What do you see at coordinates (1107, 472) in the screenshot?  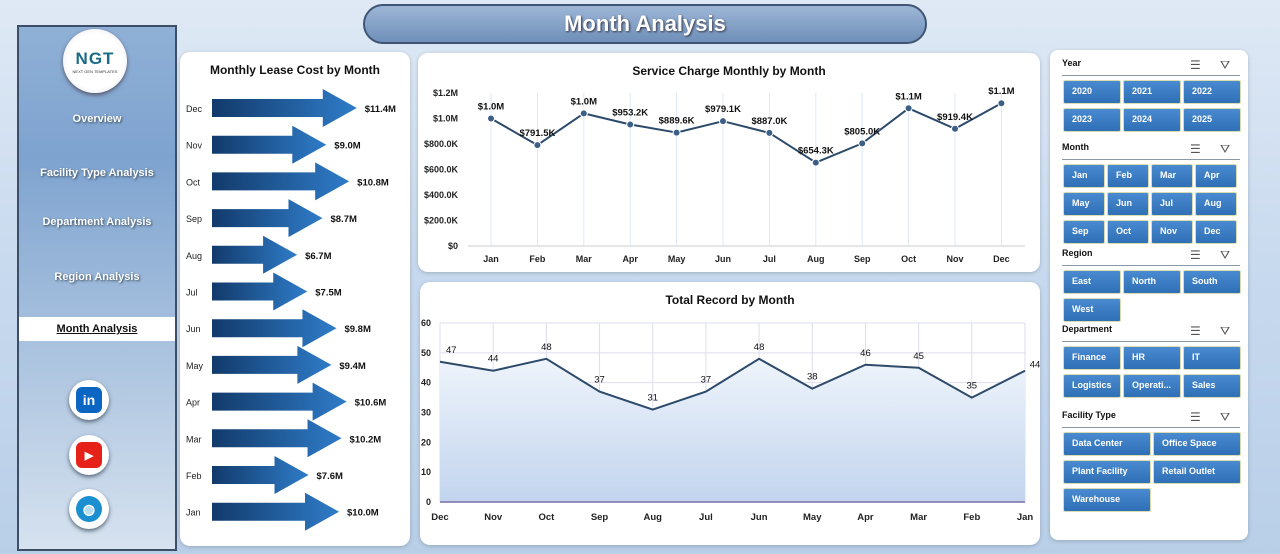 I see `slicer-button-plant-facility: Plant Facility` at bounding box center [1107, 472].